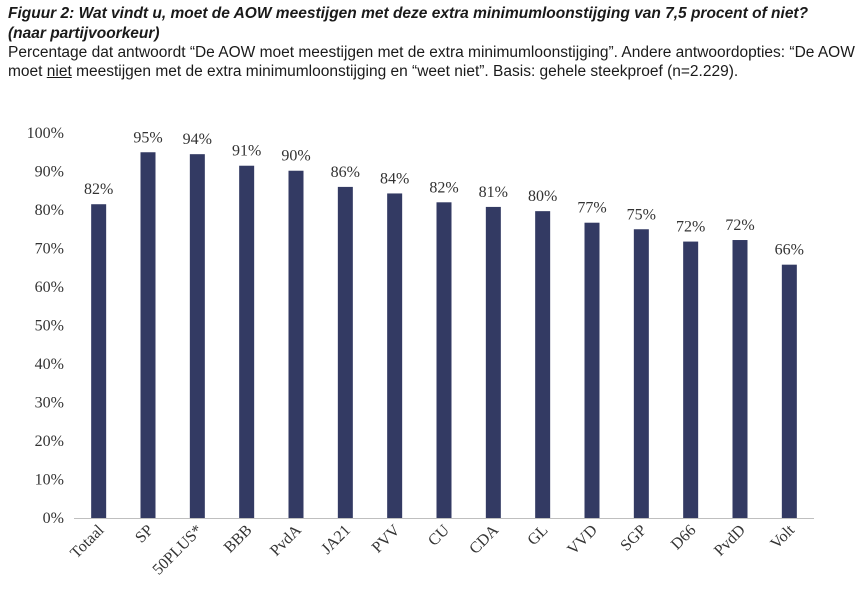 The width and height of the screenshot is (867, 599). I want to click on data-label: 80%, so click(542, 196).